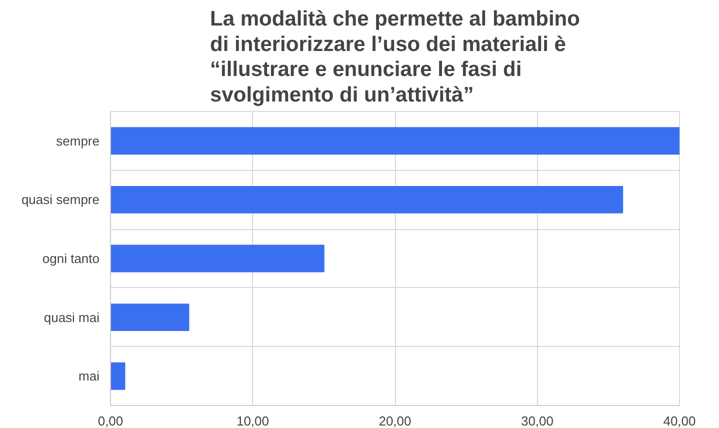 Image resolution: width=719 pixels, height=428 pixels. Describe the element at coordinates (89, 376) in the screenshot. I see `y-tick-label: mai` at that location.